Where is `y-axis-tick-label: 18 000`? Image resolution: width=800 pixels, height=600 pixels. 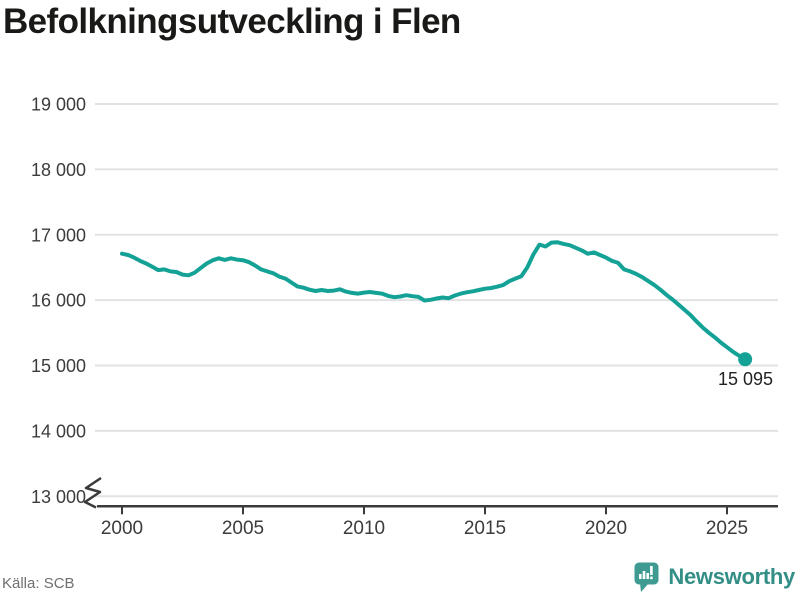 y-axis-tick-label: 18 000 is located at coordinates (58, 170).